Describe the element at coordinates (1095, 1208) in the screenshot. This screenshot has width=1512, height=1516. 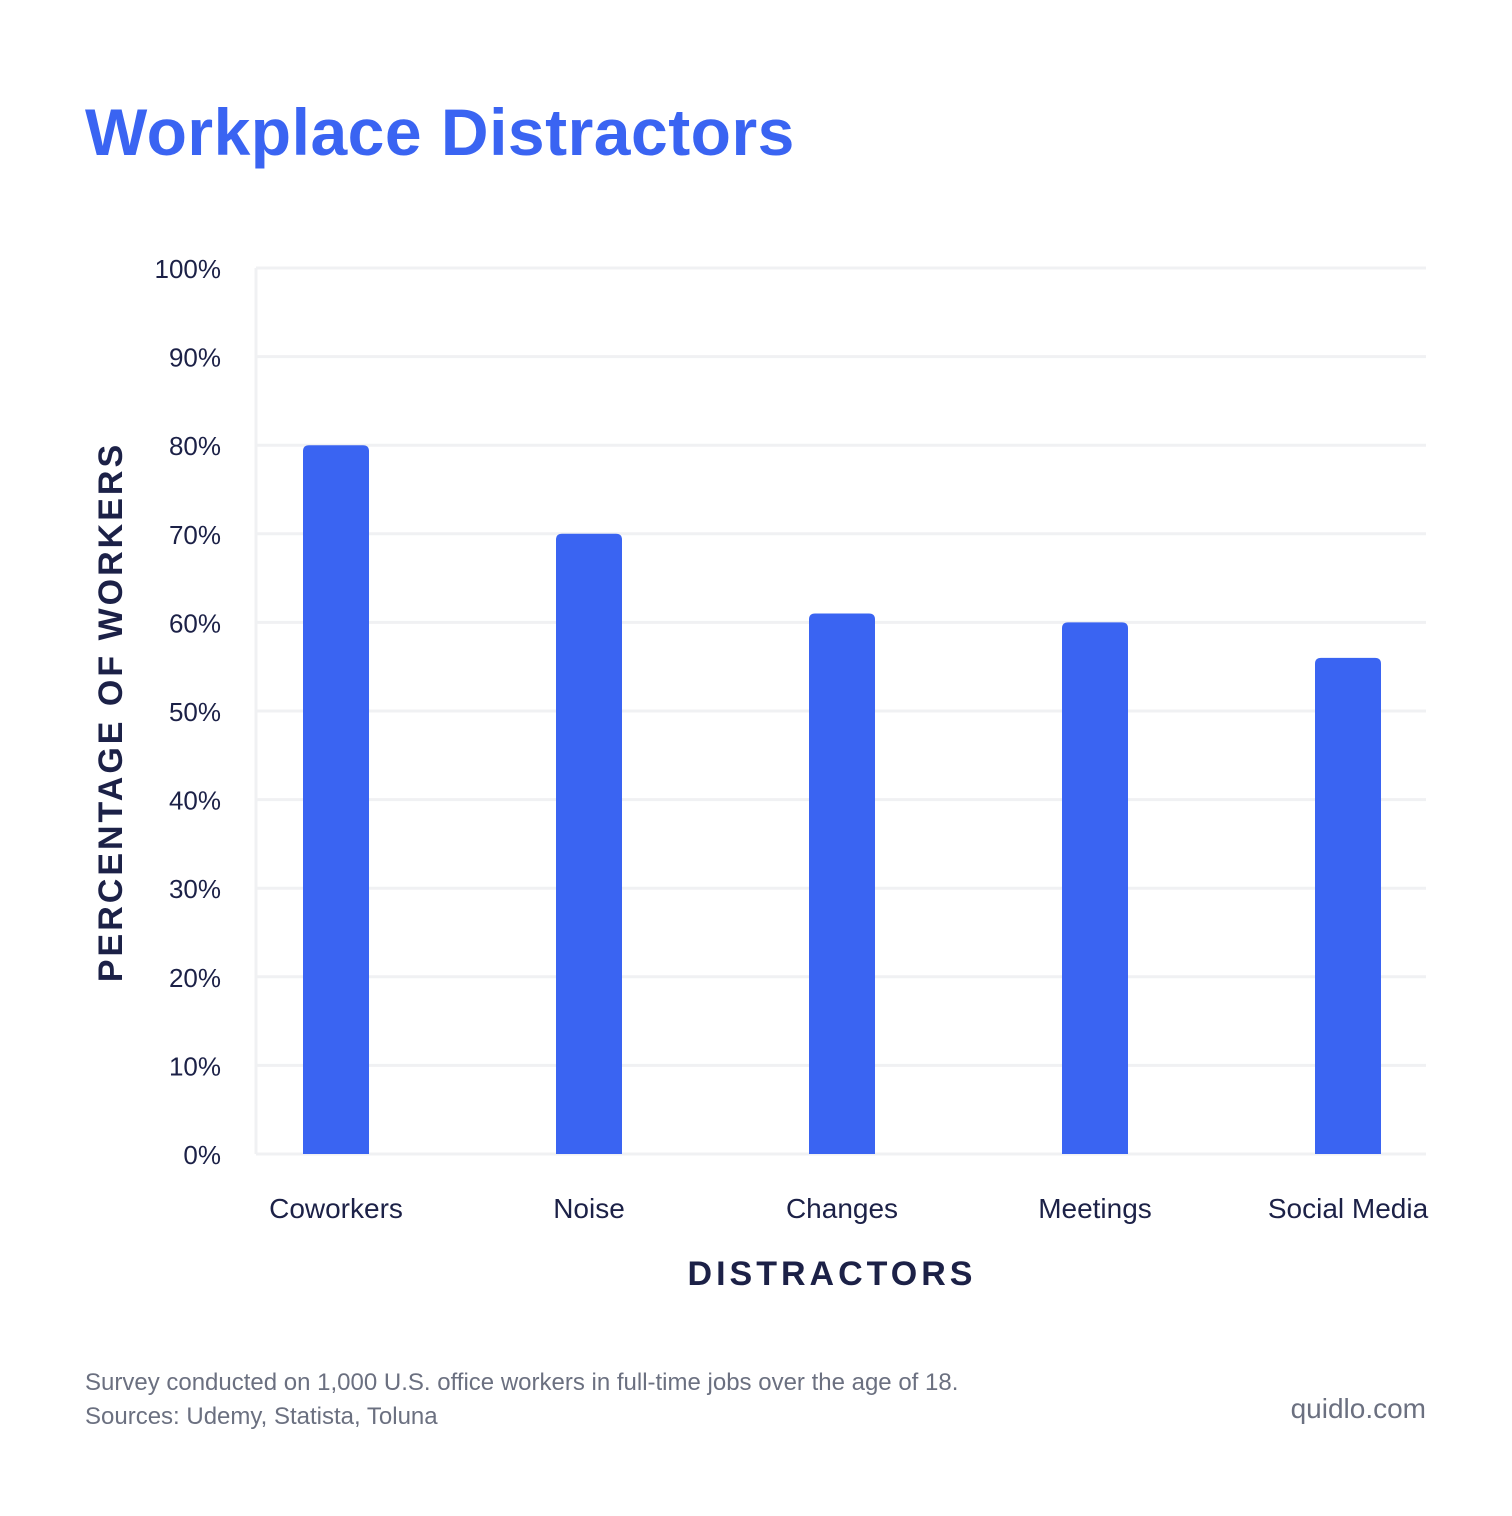
I see `x-tick-label: Meetings` at that location.